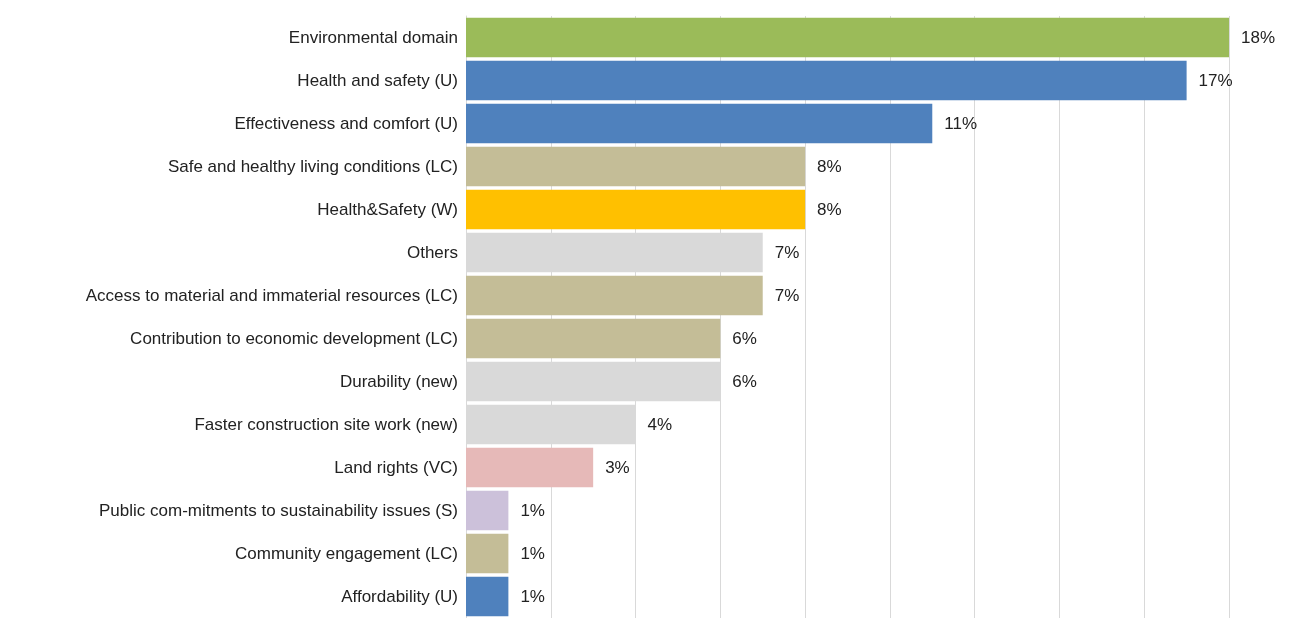 The width and height of the screenshot is (1309, 620). Describe the element at coordinates (326, 424) in the screenshot. I see `y-tick-label: Faster construction site work (new)` at that location.